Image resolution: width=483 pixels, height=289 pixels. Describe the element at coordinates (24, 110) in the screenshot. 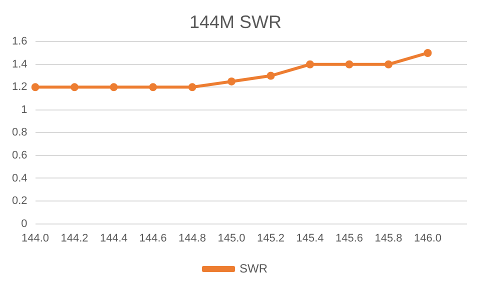

I see `y-tick-label: 1` at that location.